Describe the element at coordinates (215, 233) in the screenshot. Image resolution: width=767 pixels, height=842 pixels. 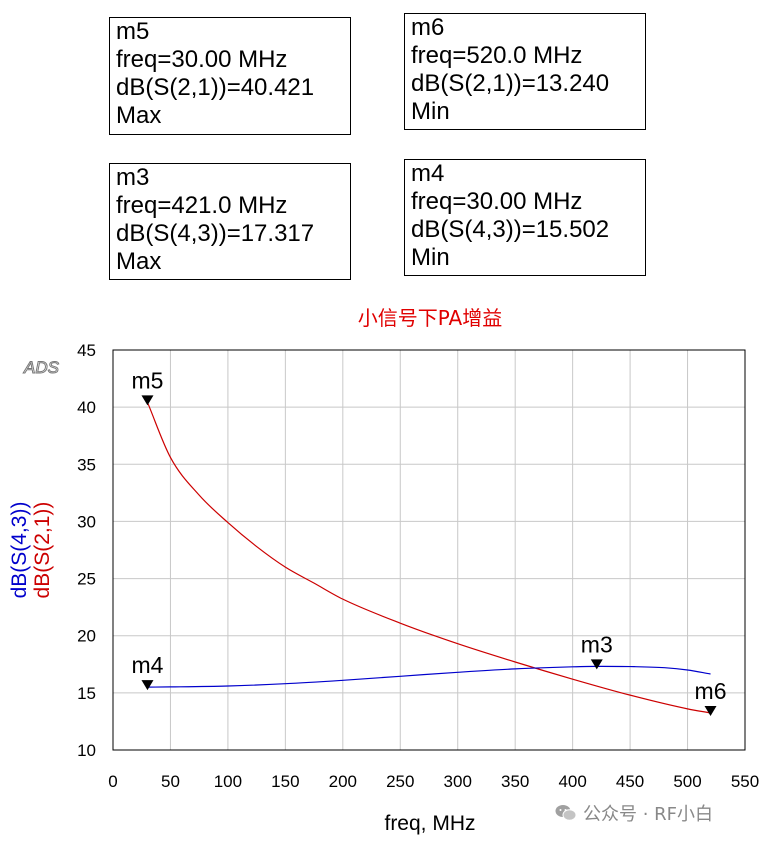
I see `marker-value: dB(S(4,3))=17.317` at that location.